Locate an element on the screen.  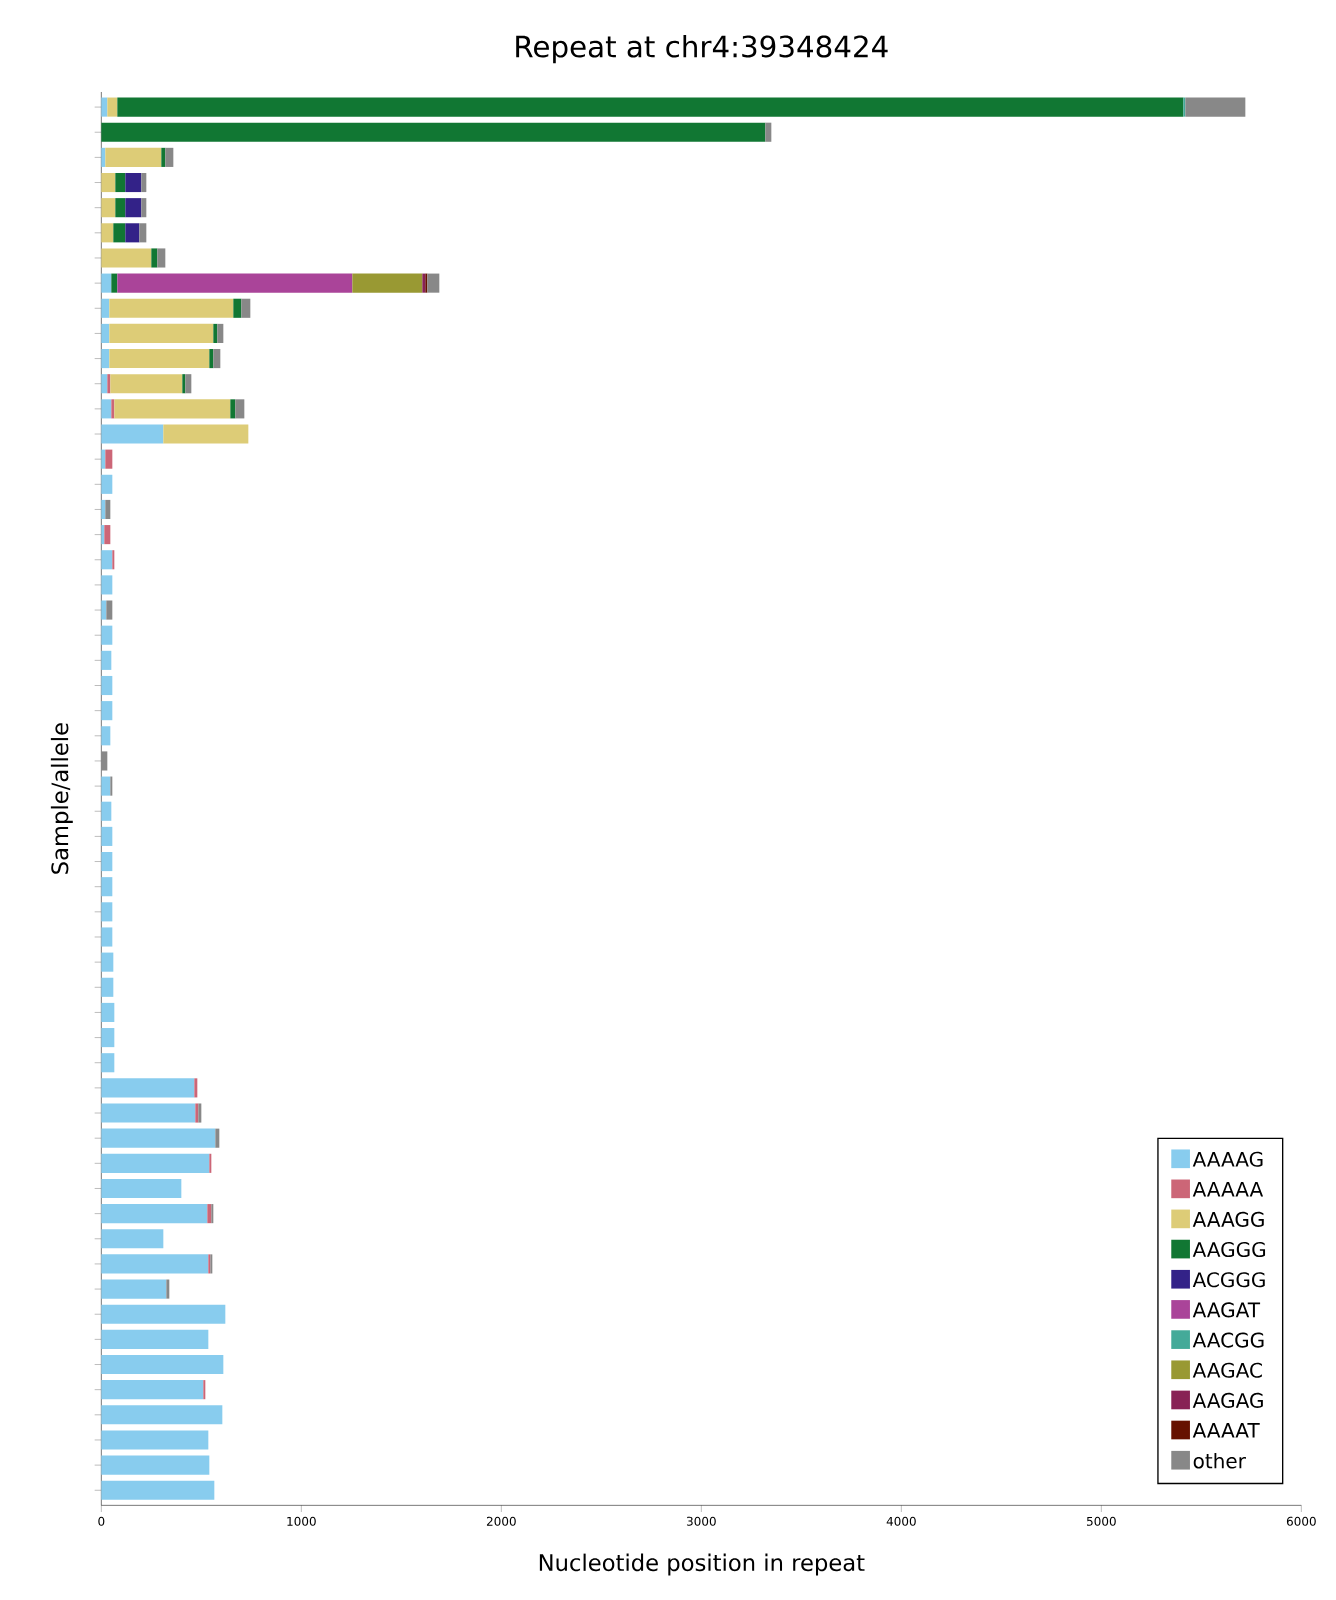
y-axis-title: Sample/allele is located at coordinates (61, 798).